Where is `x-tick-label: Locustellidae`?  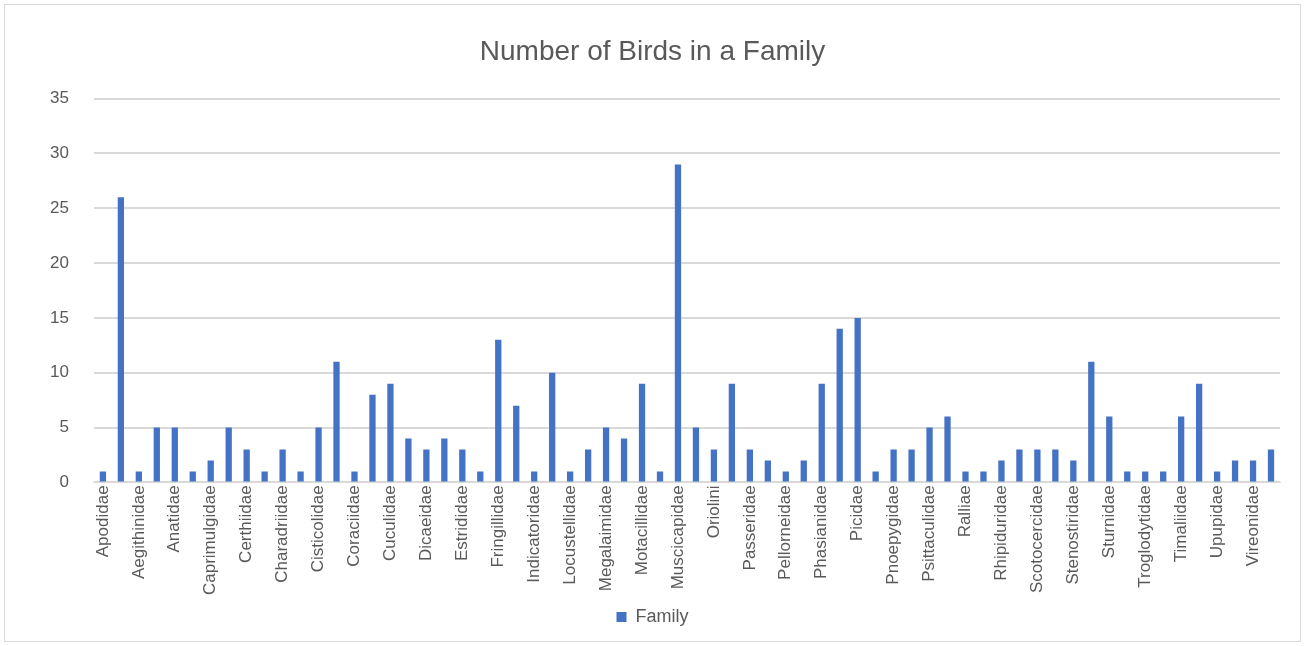 x-tick-label: Locustellidae is located at coordinates (569, 535).